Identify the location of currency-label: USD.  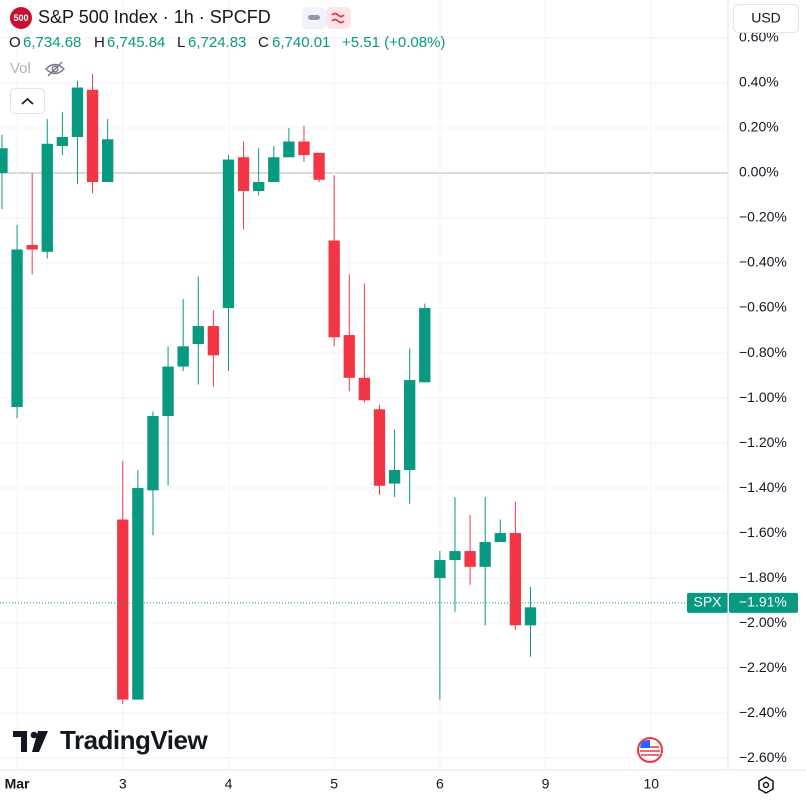
(766, 18).